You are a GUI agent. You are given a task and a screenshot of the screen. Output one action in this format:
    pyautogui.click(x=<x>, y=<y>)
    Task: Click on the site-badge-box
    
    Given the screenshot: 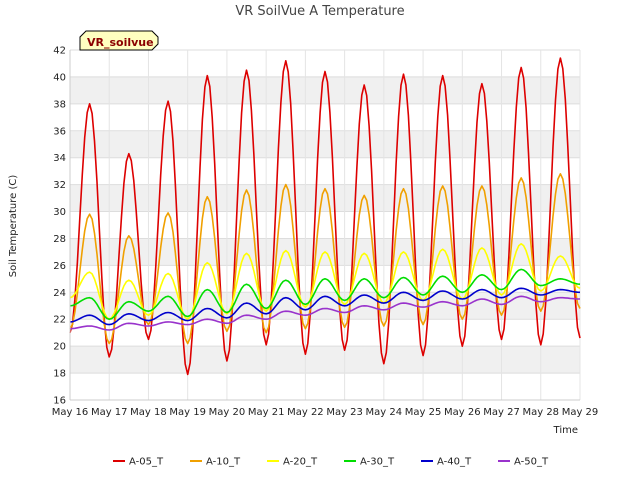 What is the action you would take?
    pyautogui.click(x=119, y=40)
    